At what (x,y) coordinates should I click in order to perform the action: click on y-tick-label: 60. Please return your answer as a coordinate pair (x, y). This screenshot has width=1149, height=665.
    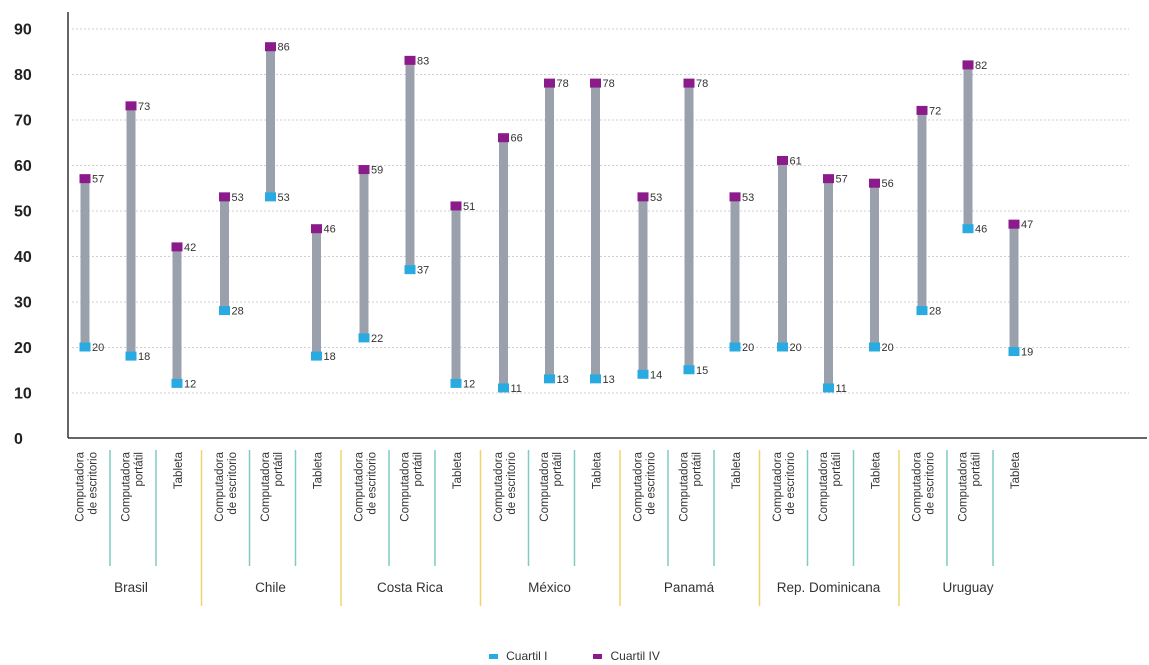
    Looking at the image, I should click on (23, 166).